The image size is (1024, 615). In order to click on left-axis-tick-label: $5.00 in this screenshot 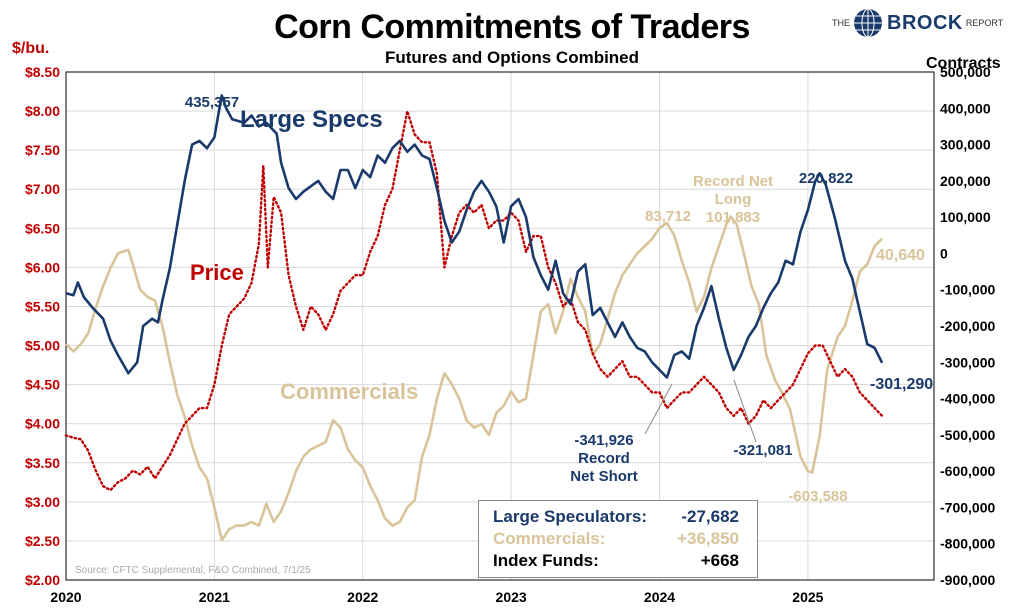, I will do `click(42, 346)`.